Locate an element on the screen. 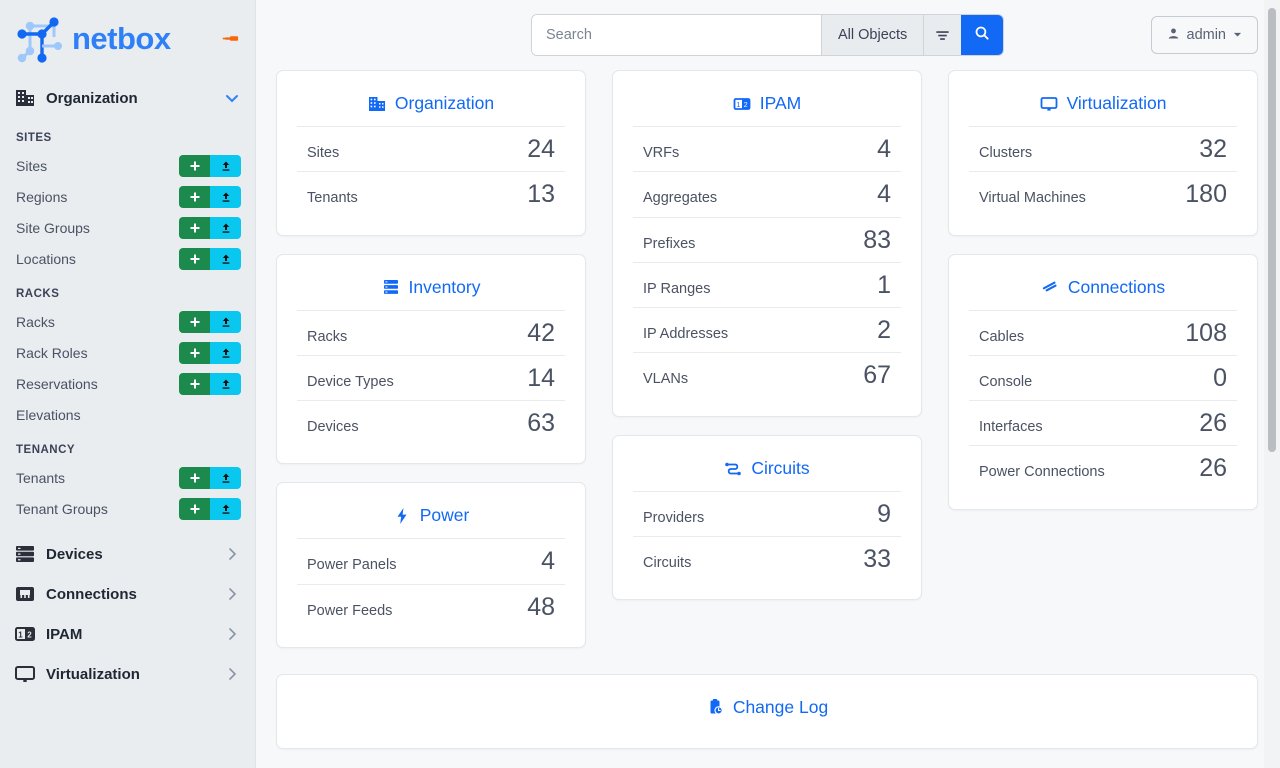 This screenshot has height=768, width=1280. stat-row-cables: Cables 108 is located at coordinates (1103, 332).